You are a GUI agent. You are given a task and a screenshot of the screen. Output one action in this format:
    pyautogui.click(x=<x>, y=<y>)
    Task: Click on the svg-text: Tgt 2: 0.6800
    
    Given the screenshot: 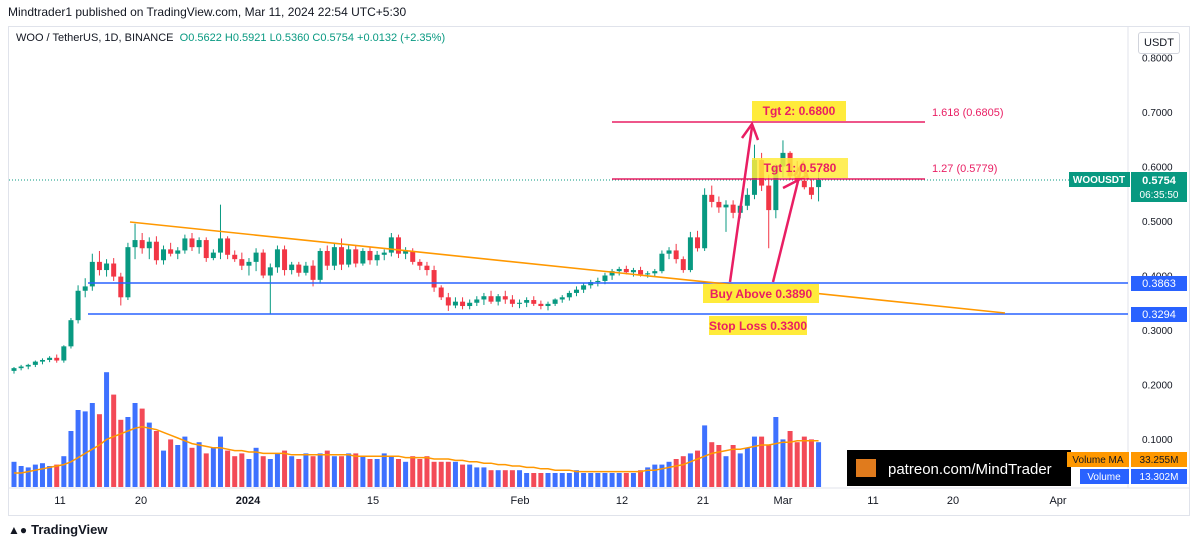 What is the action you would take?
    pyautogui.click(x=799, y=111)
    